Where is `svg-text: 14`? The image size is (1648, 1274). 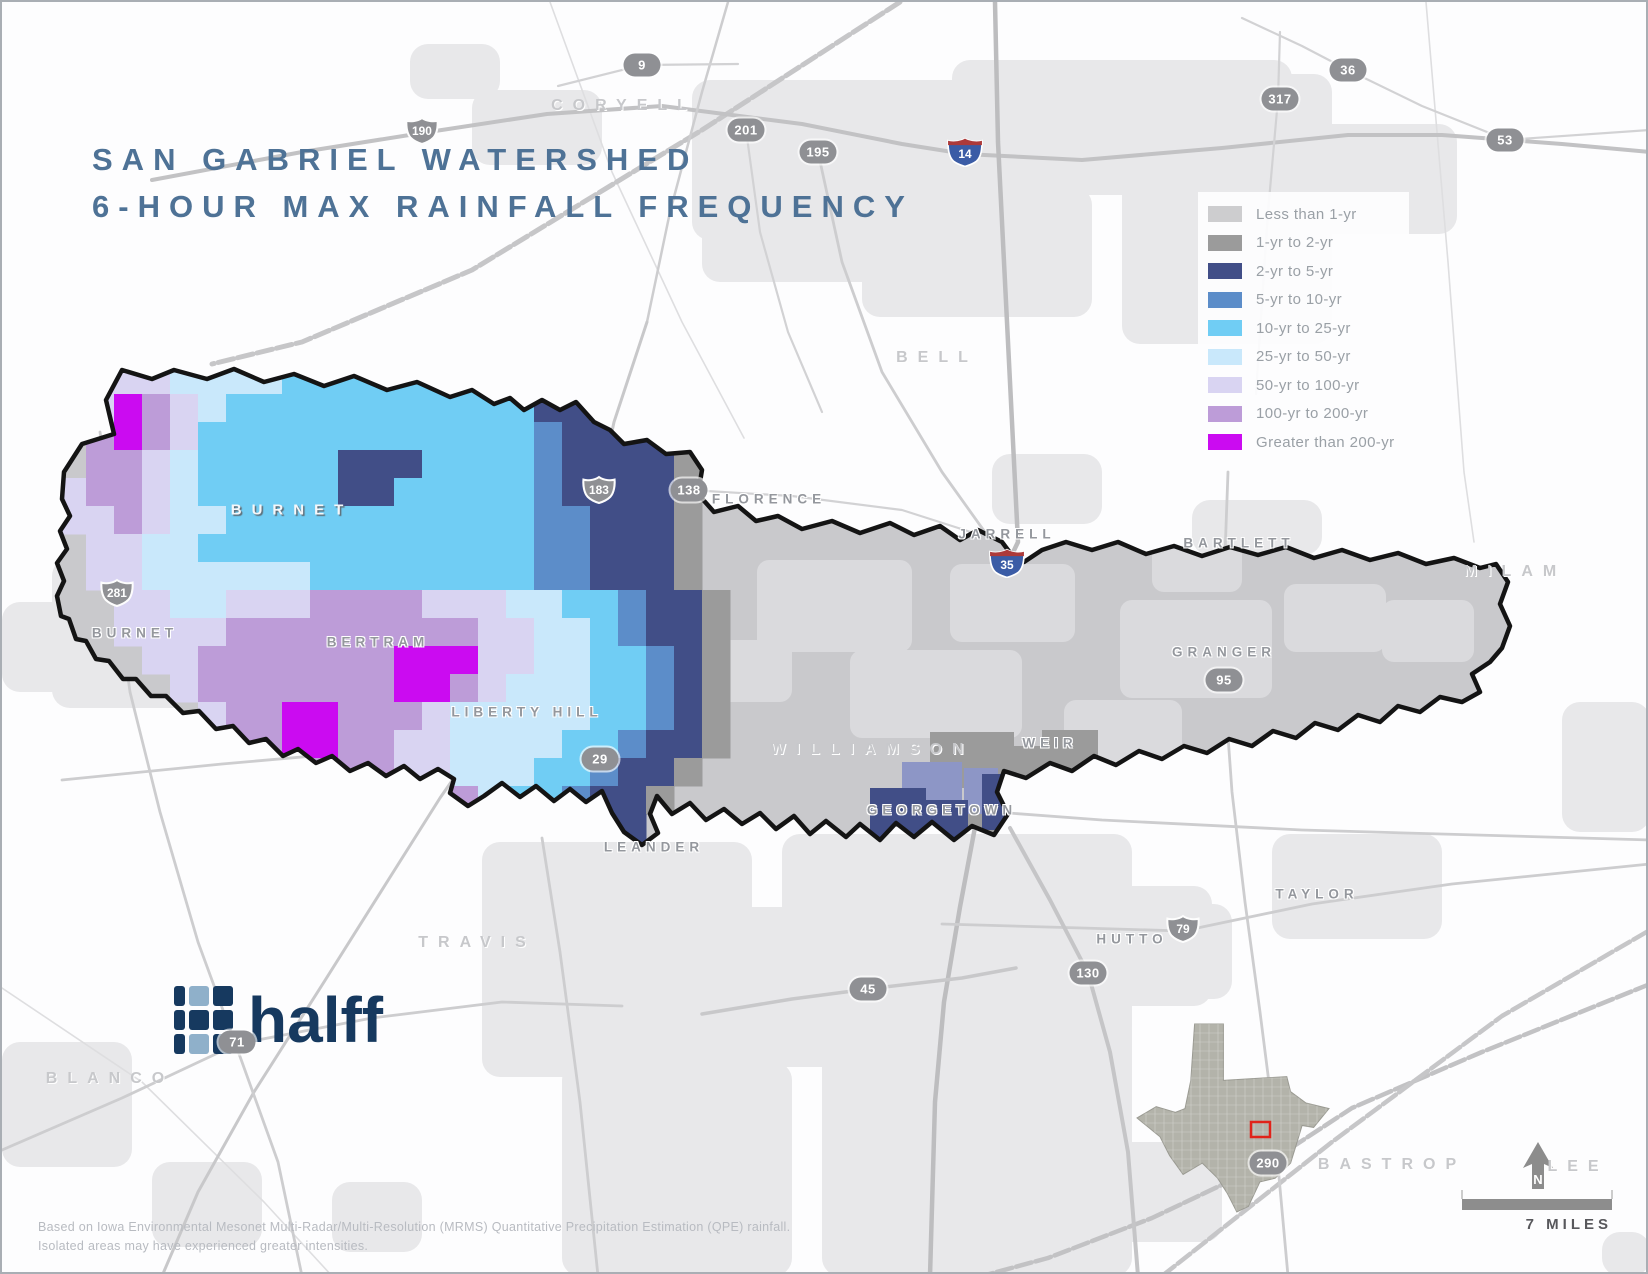 svg-text: 14 is located at coordinates (965, 154).